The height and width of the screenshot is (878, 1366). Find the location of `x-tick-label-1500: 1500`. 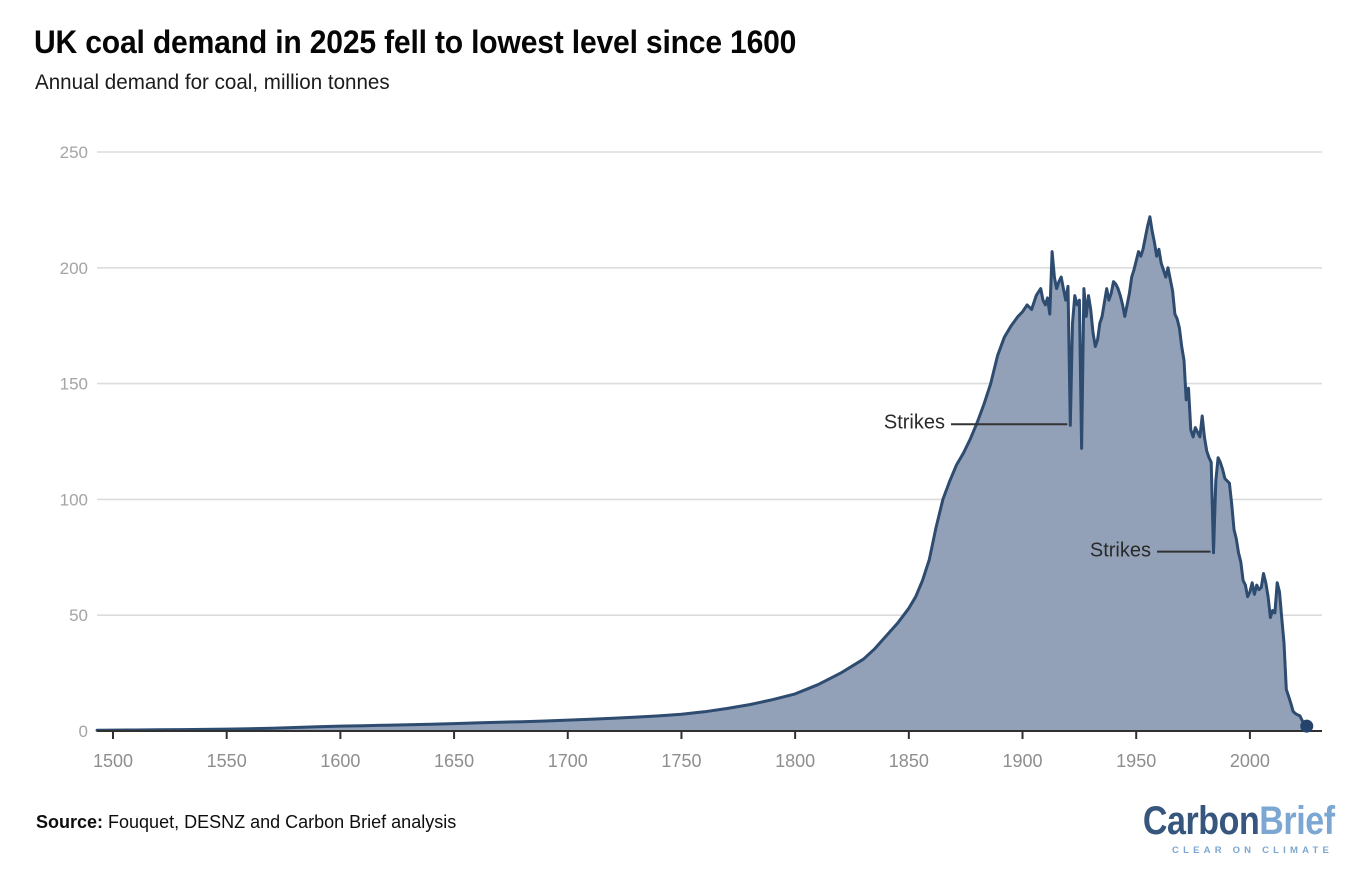

x-tick-label-1500: 1500 is located at coordinates (113, 761).